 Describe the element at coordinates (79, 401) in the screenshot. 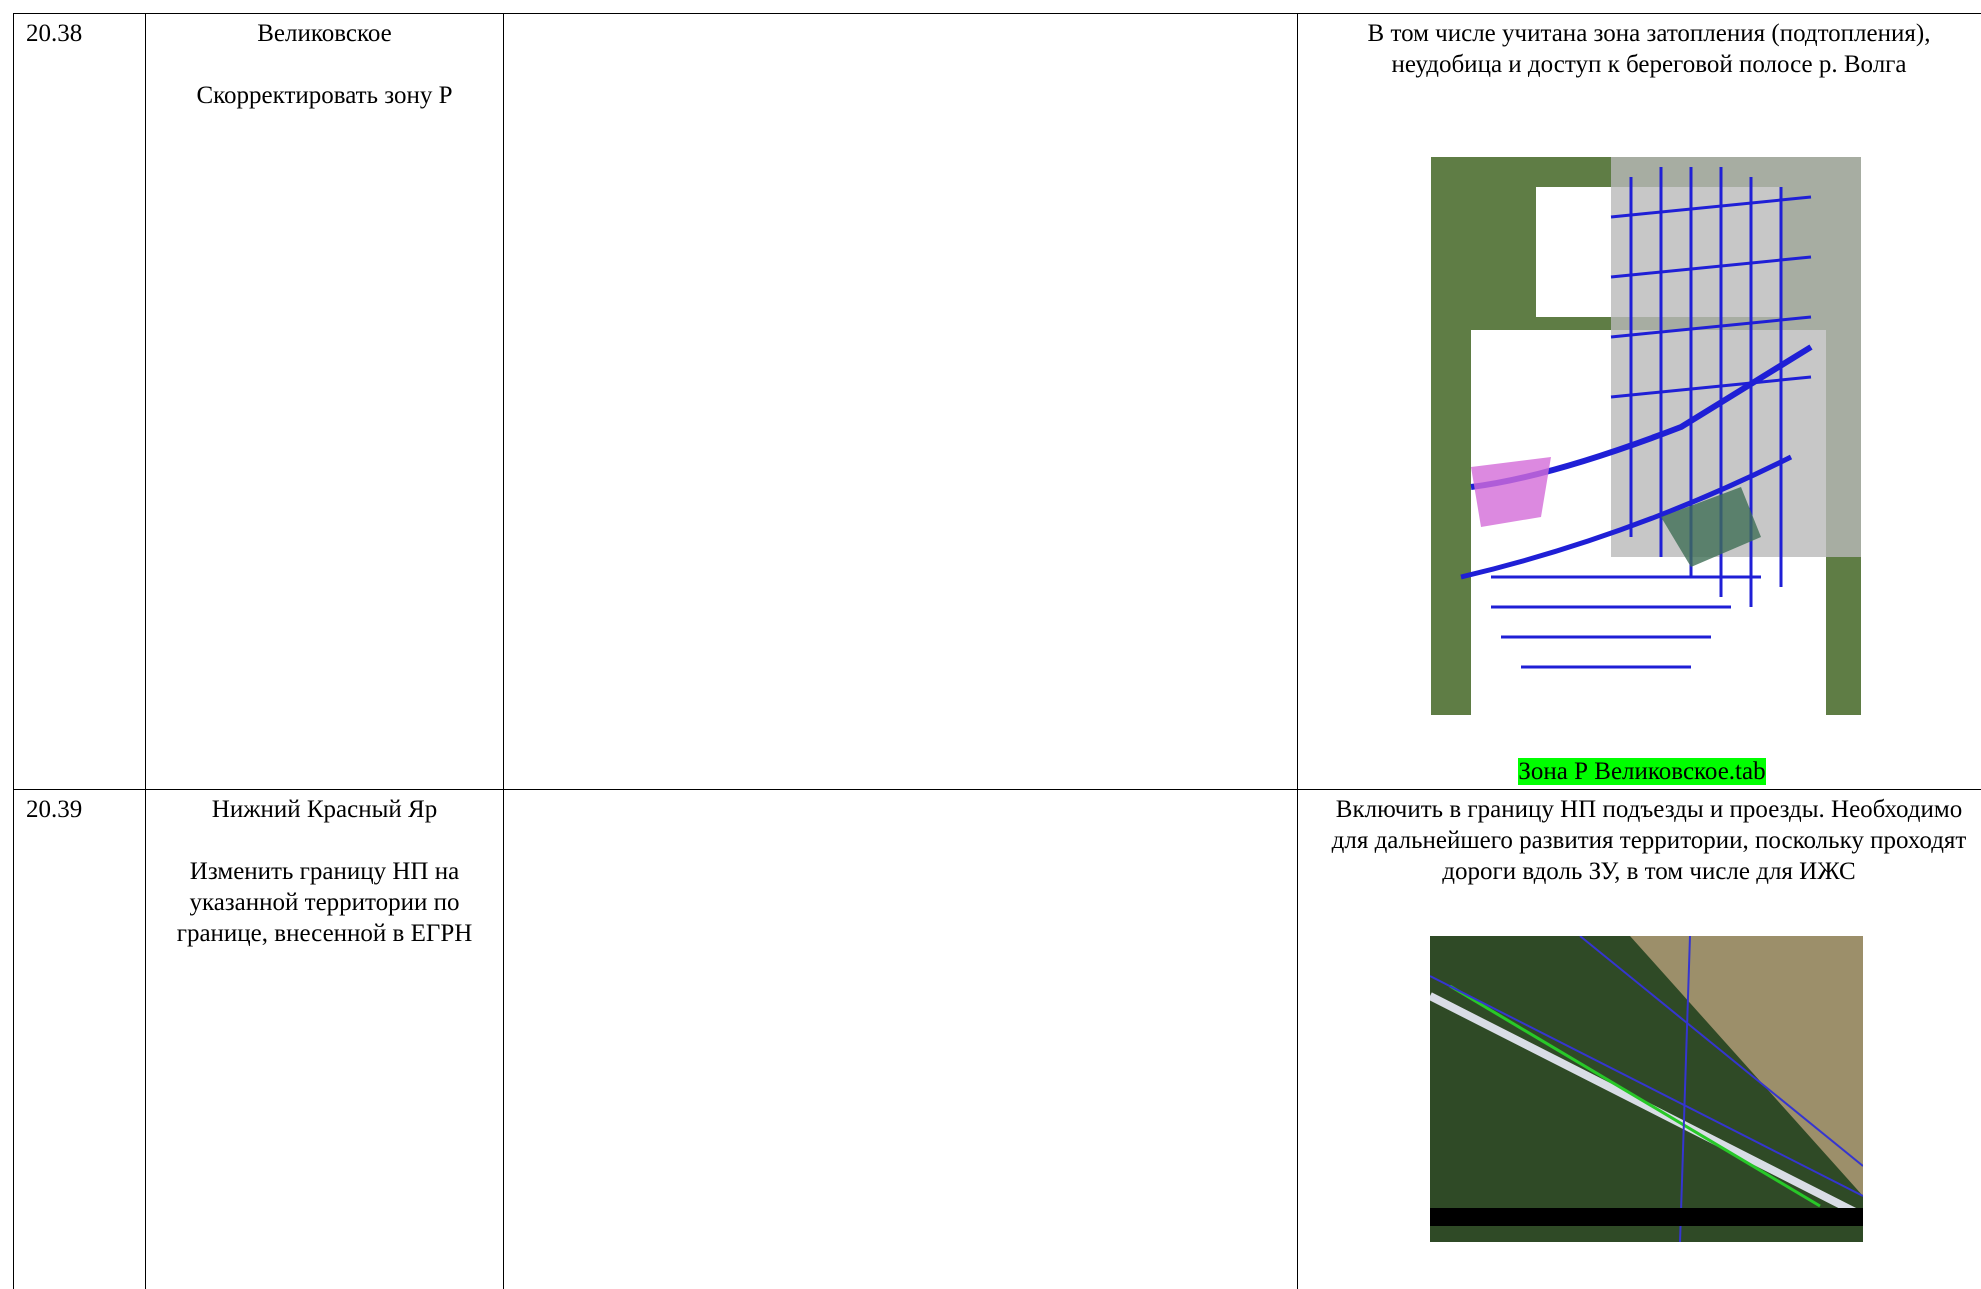

I see `row-number-cell: 20.38` at that location.